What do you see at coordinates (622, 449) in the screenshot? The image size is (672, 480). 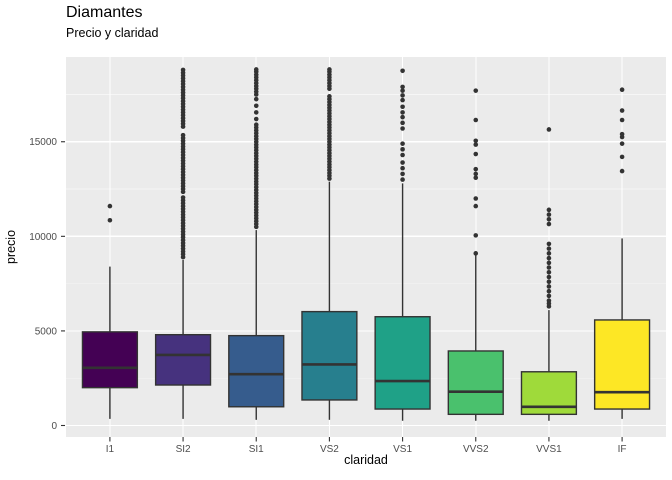 I see `x-tick-label: IF` at bounding box center [622, 449].